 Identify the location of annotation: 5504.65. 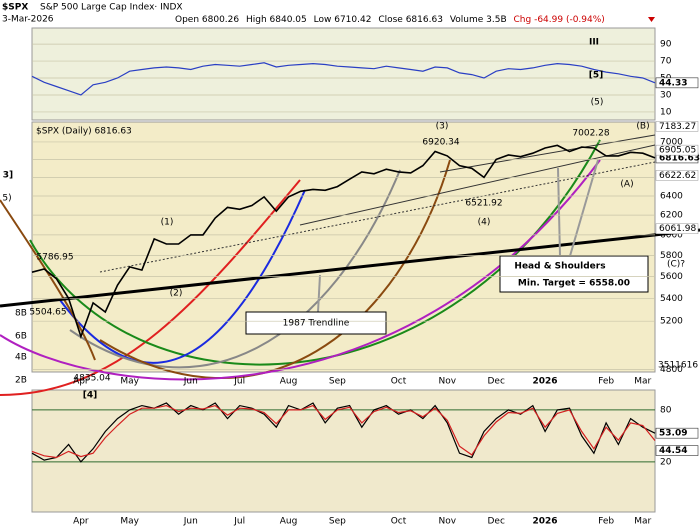
(47, 313).